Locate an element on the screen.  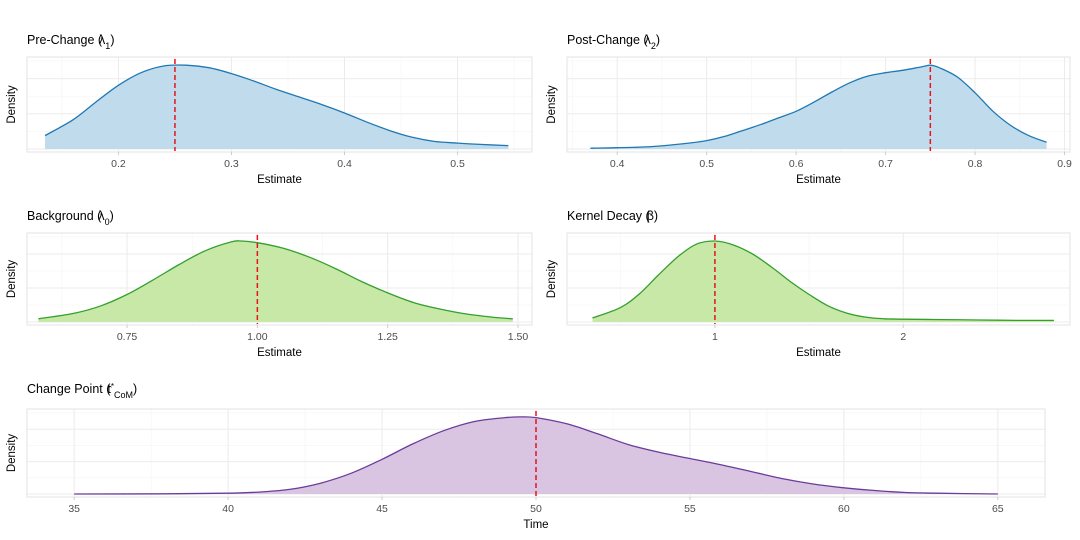
x-tick-label: 0.75 is located at coordinates (127, 337).